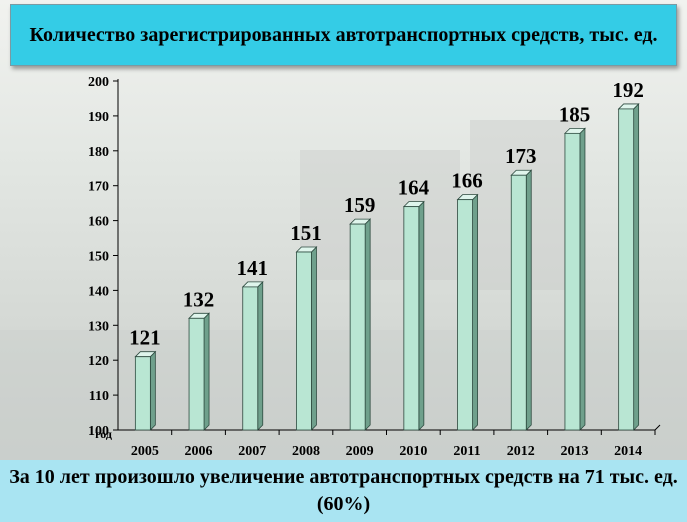 This screenshot has height=522, width=687. I want to click on x-tick-label: 2006, so click(199, 451).